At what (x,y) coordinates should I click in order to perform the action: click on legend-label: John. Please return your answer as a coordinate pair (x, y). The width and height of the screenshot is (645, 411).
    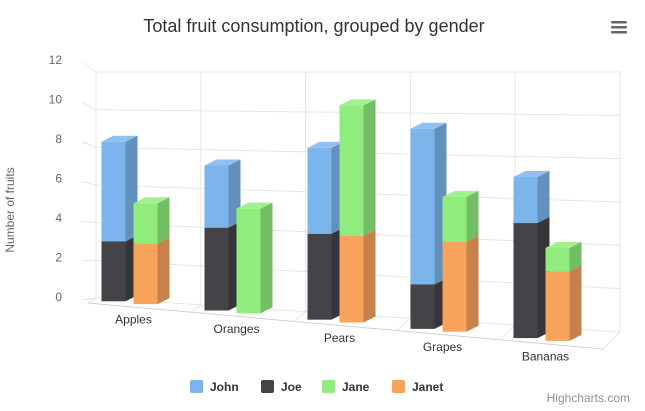
    Looking at the image, I should click on (224, 387).